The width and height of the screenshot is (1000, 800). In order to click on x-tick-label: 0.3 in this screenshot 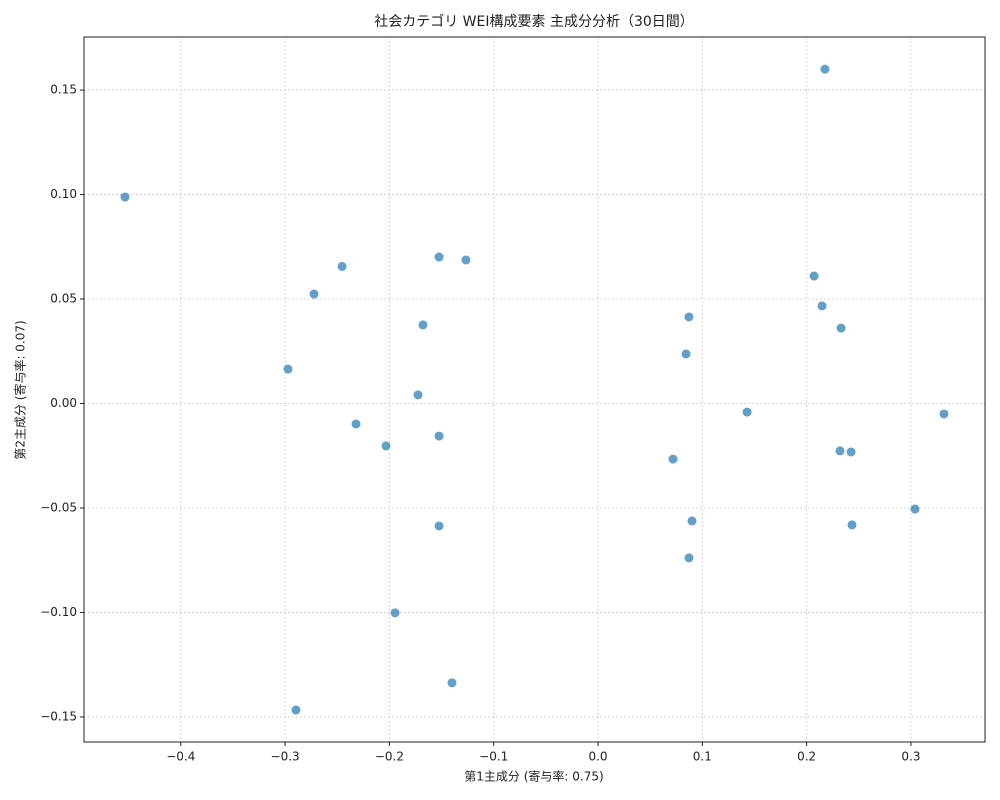, I will do `click(910, 757)`.